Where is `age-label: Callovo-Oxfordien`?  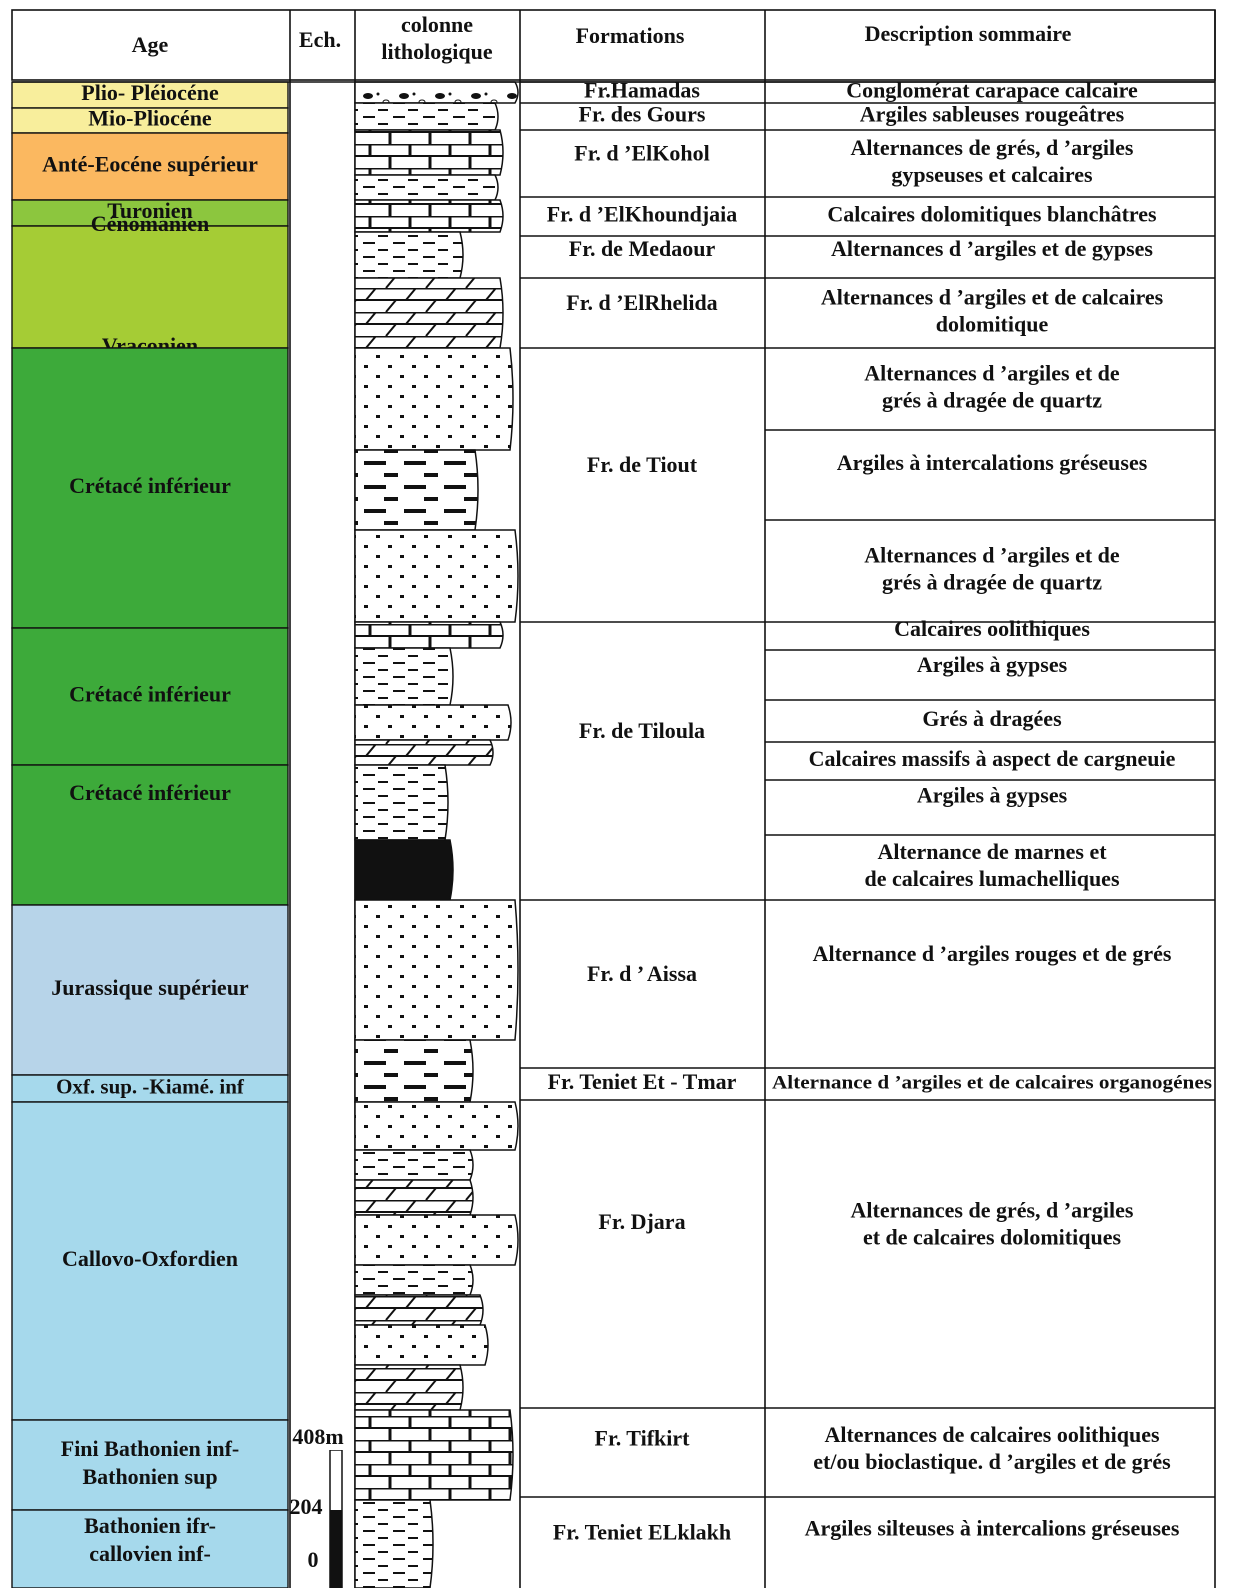
age-label: Callovo-Oxfordien is located at coordinates (150, 1258).